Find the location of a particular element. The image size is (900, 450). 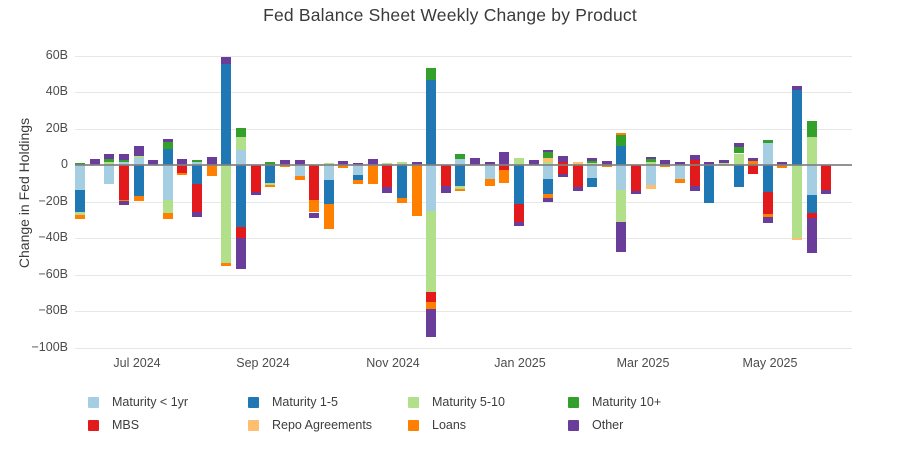

legend-item-repo: Repo Agreements is located at coordinates (310, 425).